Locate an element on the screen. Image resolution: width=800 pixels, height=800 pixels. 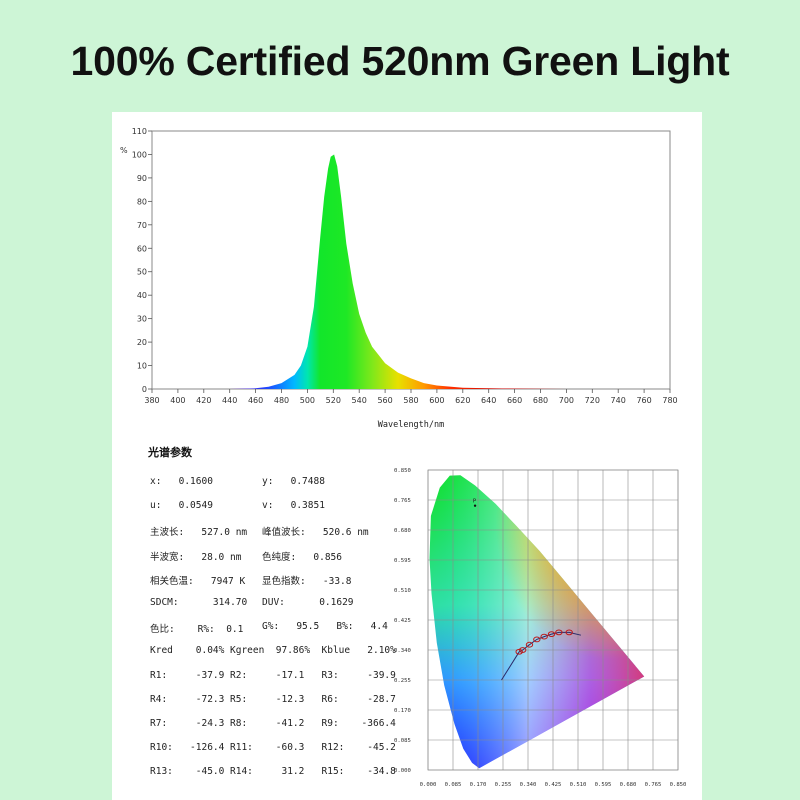
cie-x-tick-label: 0.595 is located at coordinates (603, 785).